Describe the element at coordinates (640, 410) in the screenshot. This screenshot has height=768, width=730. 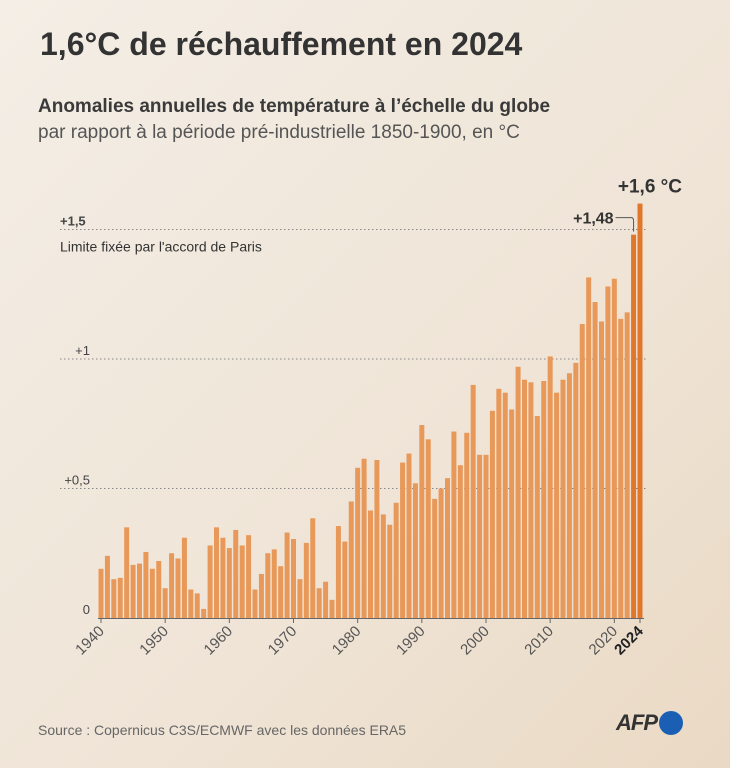
I see `bar-2024` at that location.